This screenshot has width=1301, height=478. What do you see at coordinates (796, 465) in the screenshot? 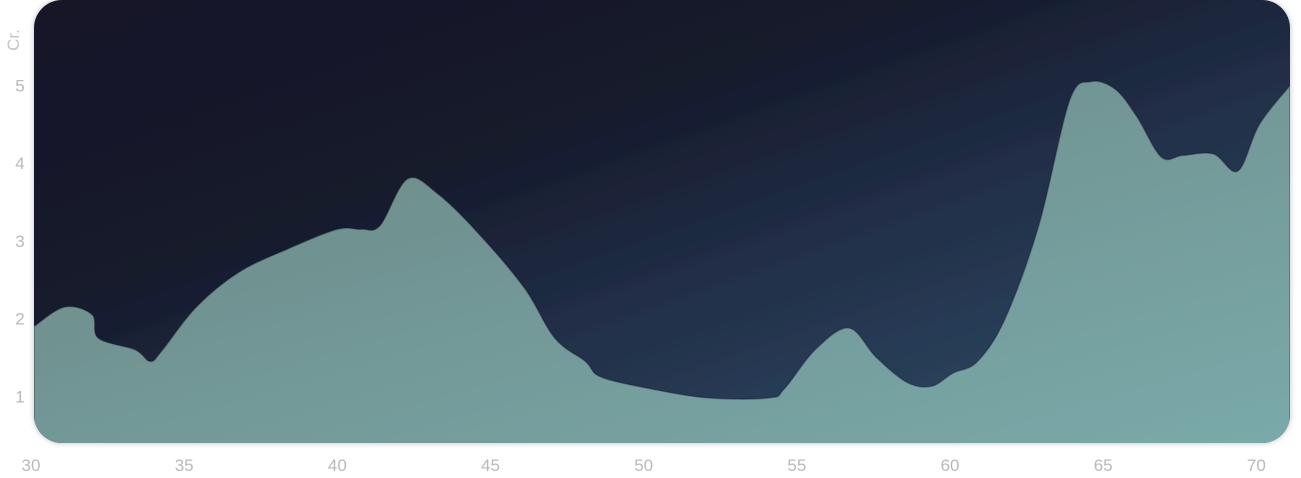
I see `x-tick-label: 55` at bounding box center [796, 465].